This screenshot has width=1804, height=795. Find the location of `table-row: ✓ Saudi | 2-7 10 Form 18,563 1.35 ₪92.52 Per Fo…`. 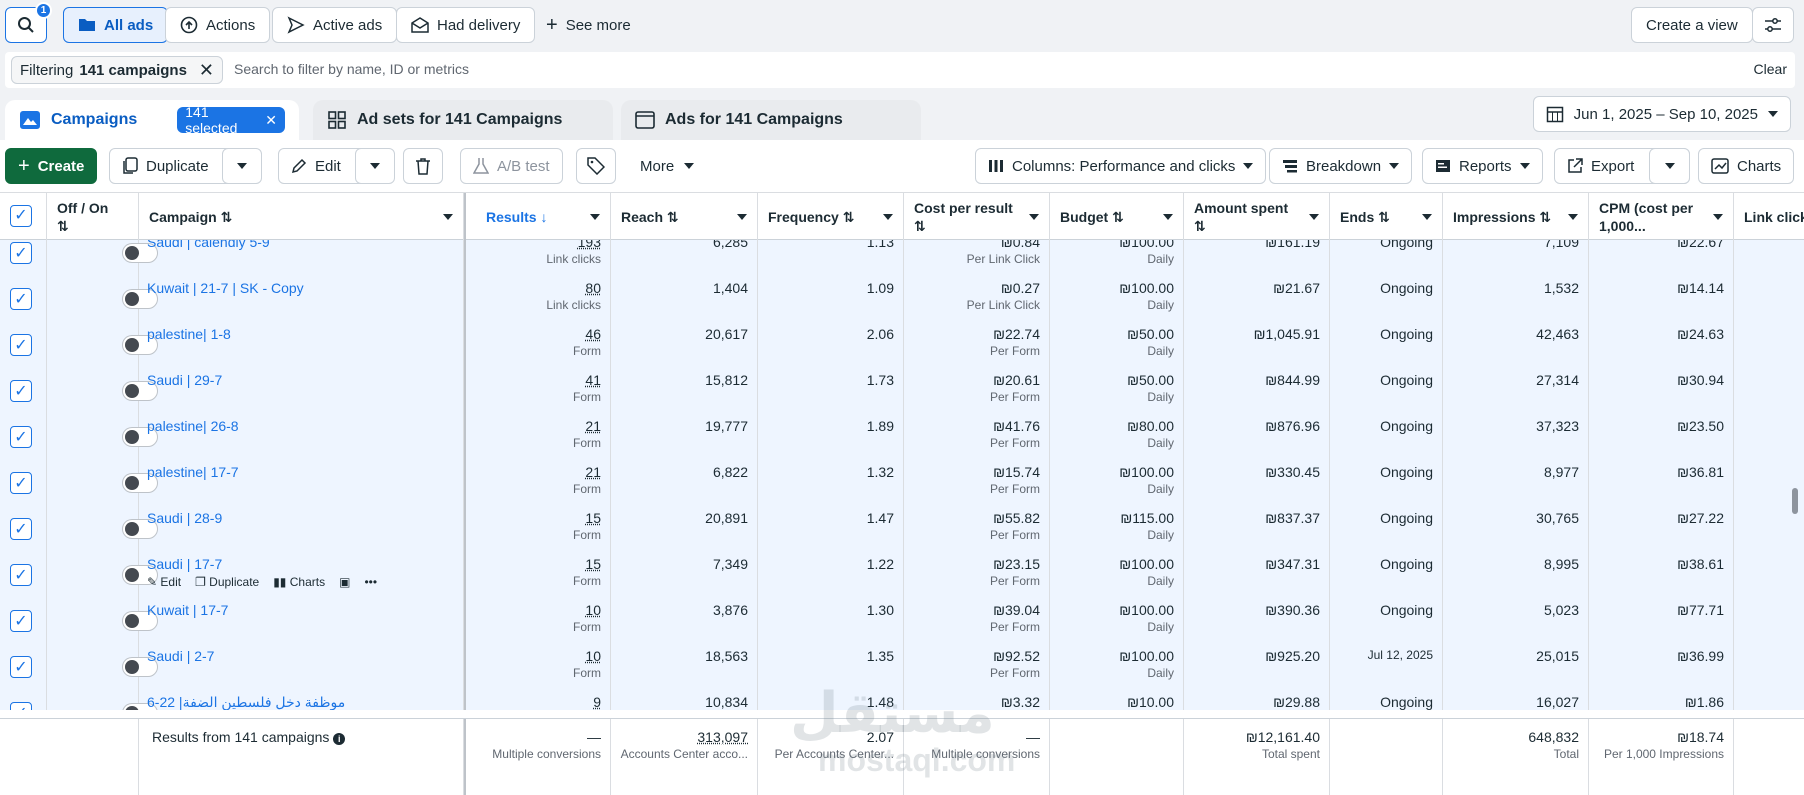

table-row: ✓ Saudi | 2-7 10 Form 18,563 1.35 ₪92.52 Per Fo… is located at coordinates (902, 667).